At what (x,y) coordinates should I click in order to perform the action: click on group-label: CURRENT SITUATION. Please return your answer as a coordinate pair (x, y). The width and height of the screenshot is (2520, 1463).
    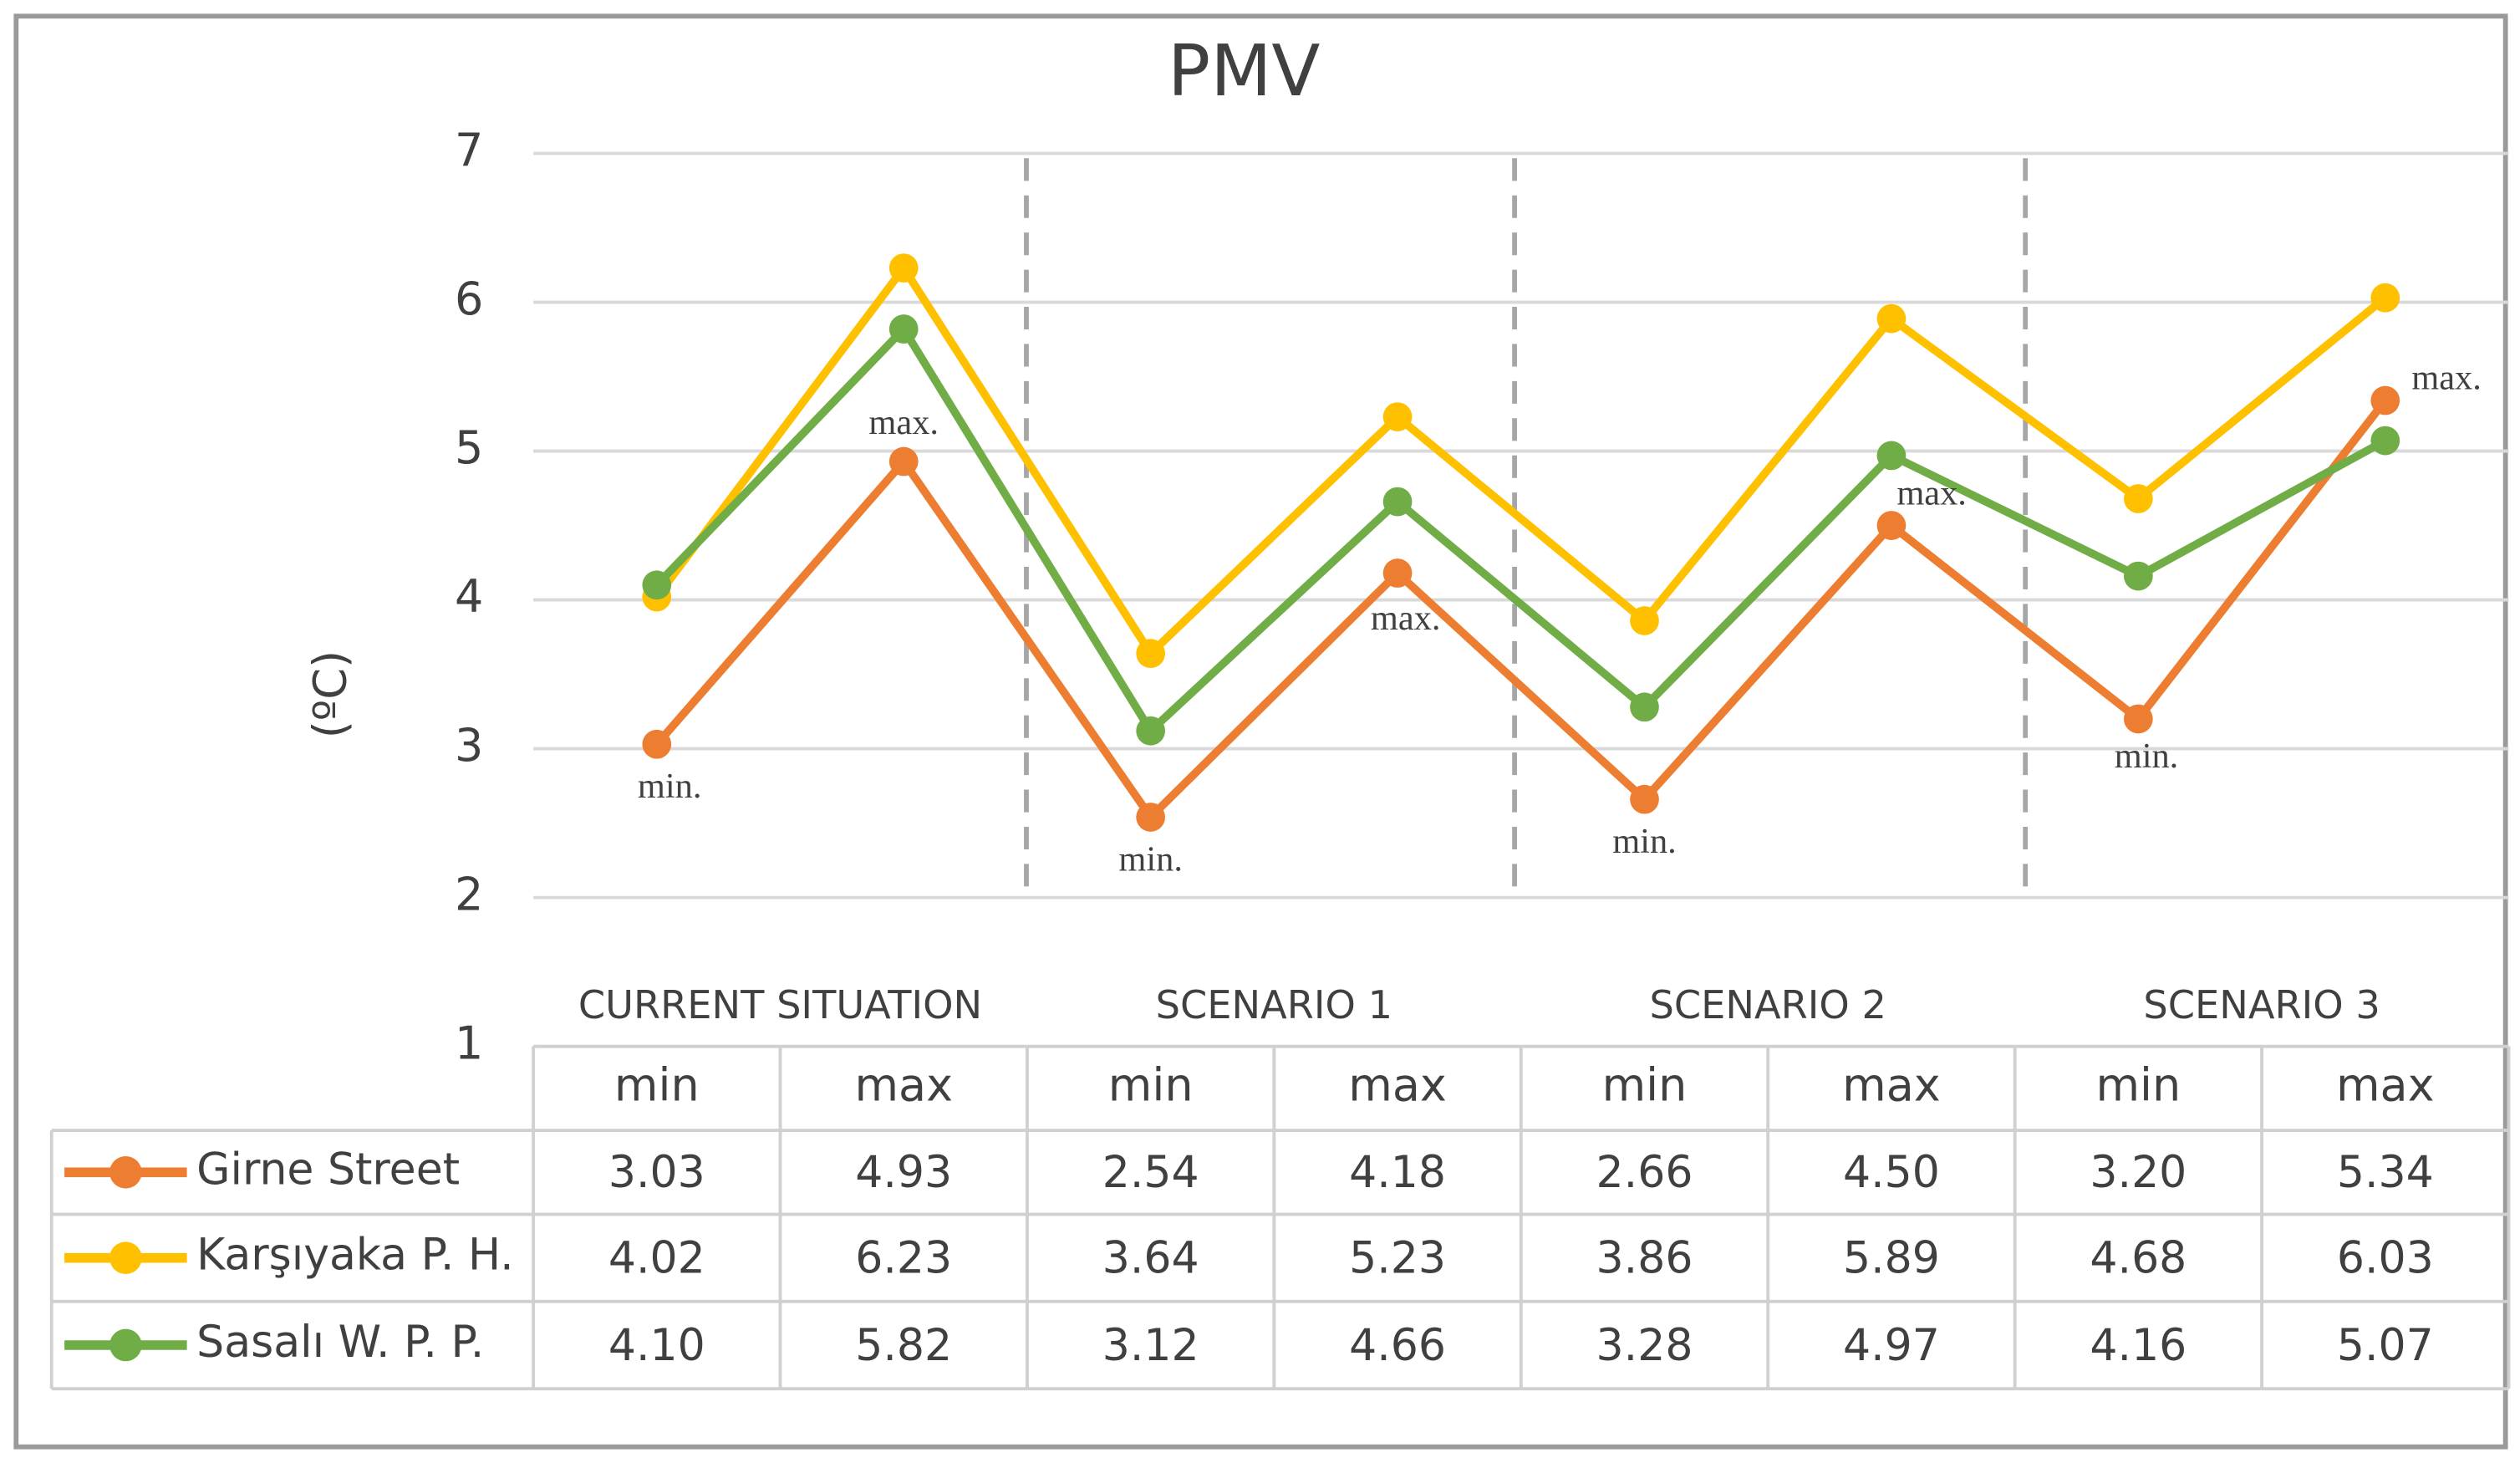
    Looking at the image, I should click on (780, 1005).